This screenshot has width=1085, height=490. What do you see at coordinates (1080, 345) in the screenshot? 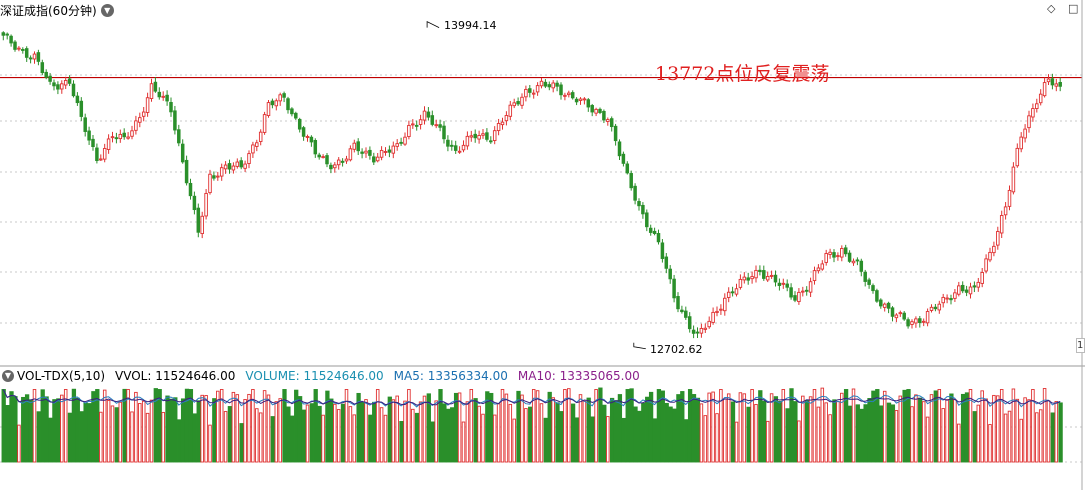
I see `price-edge-tag: 1` at bounding box center [1080, 345].